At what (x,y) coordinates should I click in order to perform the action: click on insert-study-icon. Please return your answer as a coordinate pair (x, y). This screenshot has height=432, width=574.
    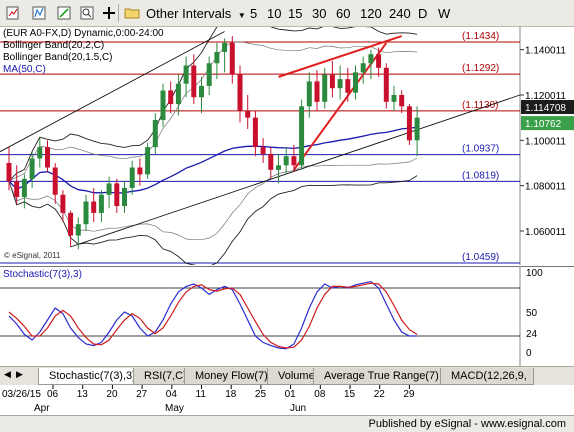
    Looking at the image, I should click on (39, 13).